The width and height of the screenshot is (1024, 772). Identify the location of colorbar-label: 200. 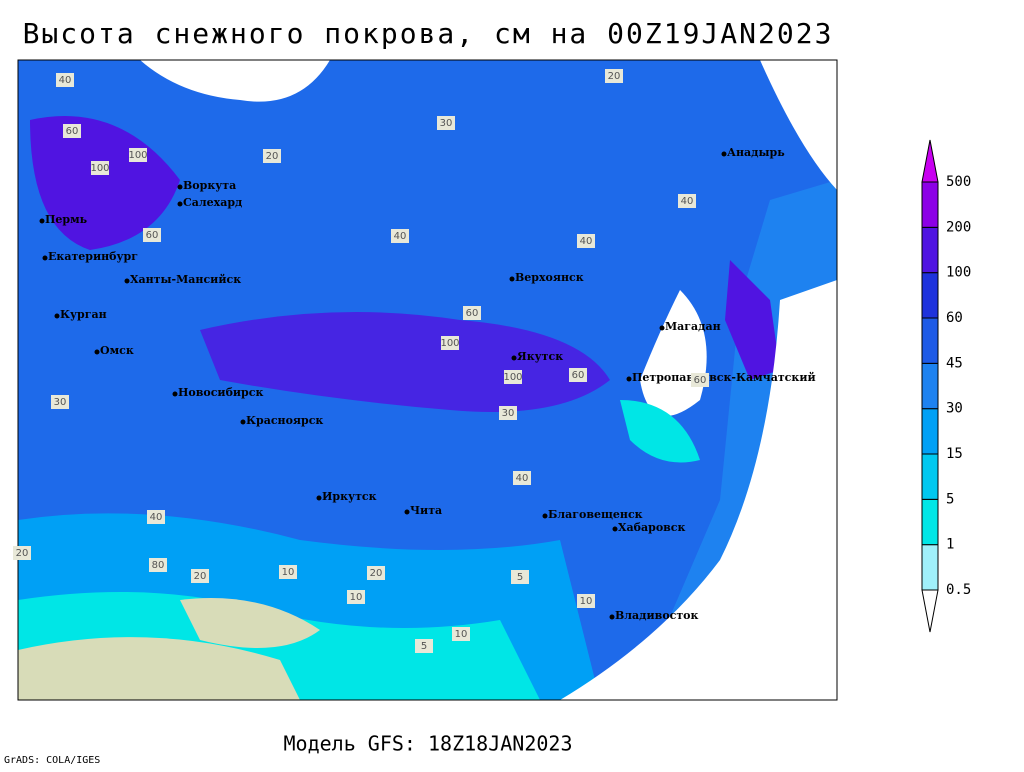
(958, 227).